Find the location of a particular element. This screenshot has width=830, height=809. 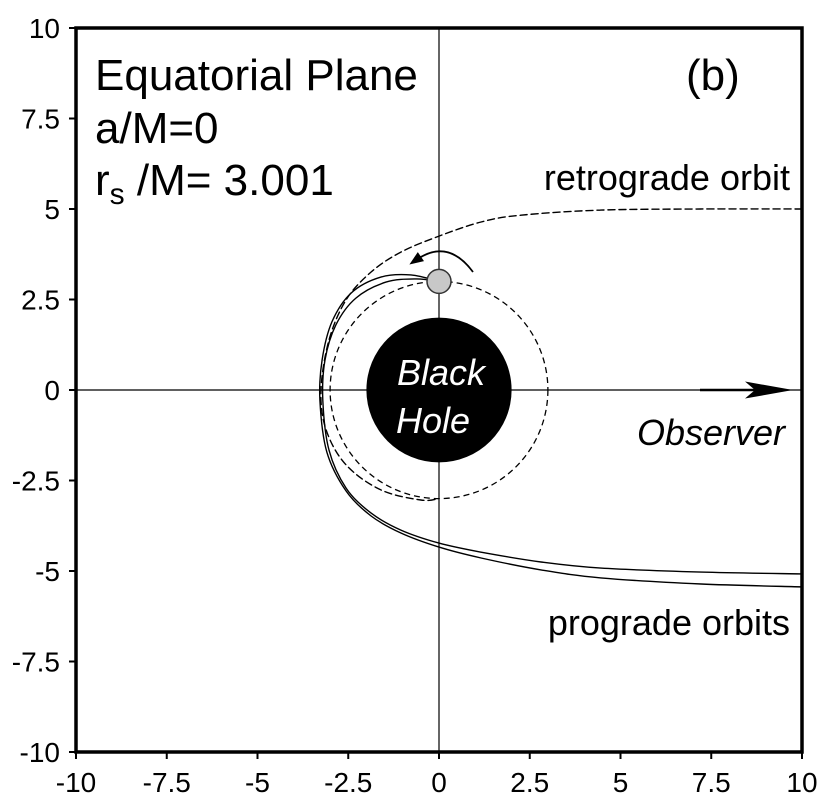

source-radius-label: rs /M= 3.001 is located at coordinates (214, 183).